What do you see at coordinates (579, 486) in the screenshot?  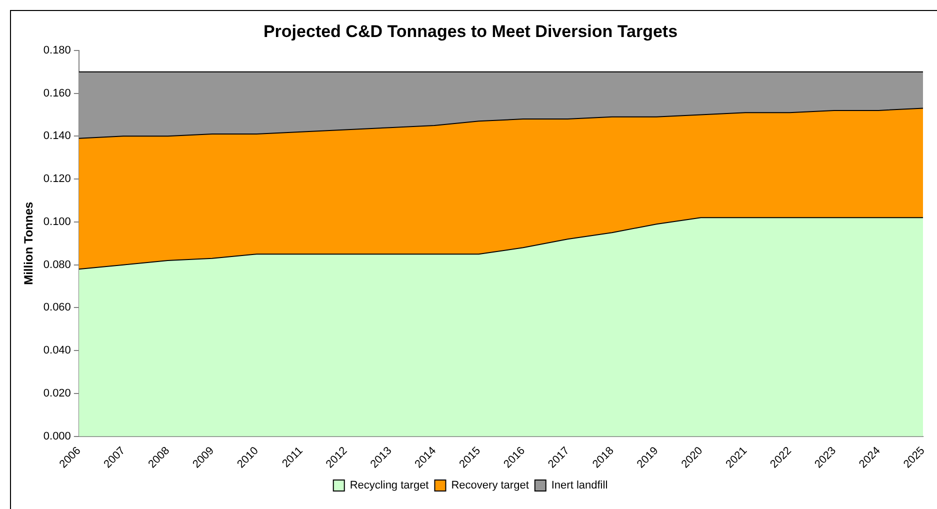 I see `legend-label: Inert landfill` at bounding box center [579, 486].